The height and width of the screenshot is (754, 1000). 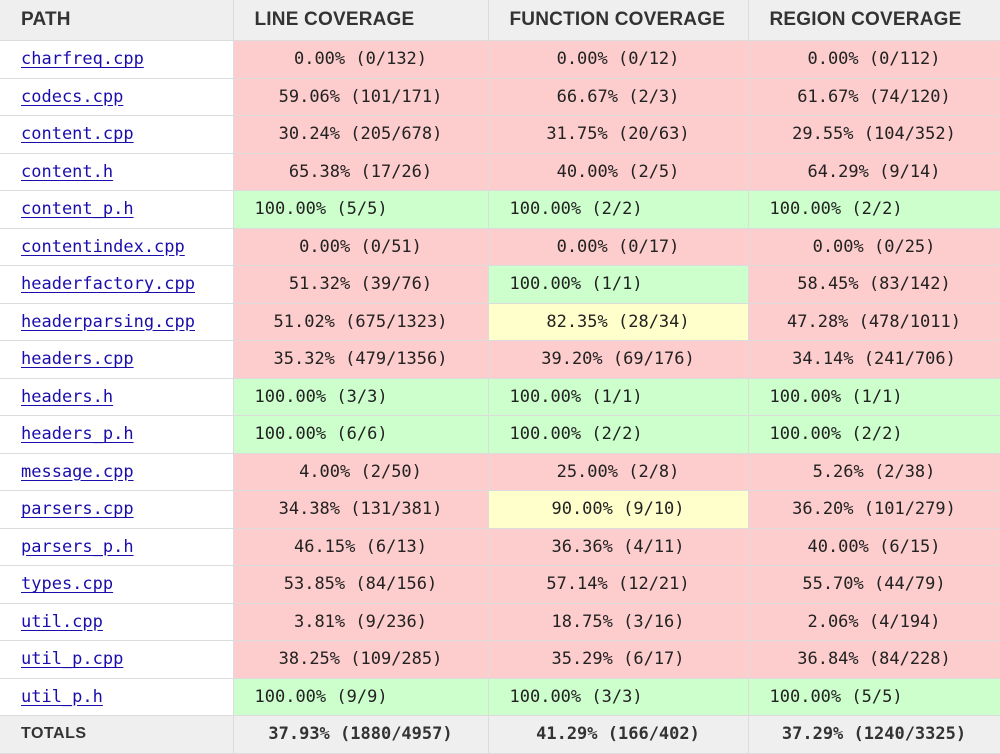 What do you see at coordinates (618, 97) in the screenshot?
I see `function-coverage-cell: 66.67% (2/3)` at bounding box center [618, 97].